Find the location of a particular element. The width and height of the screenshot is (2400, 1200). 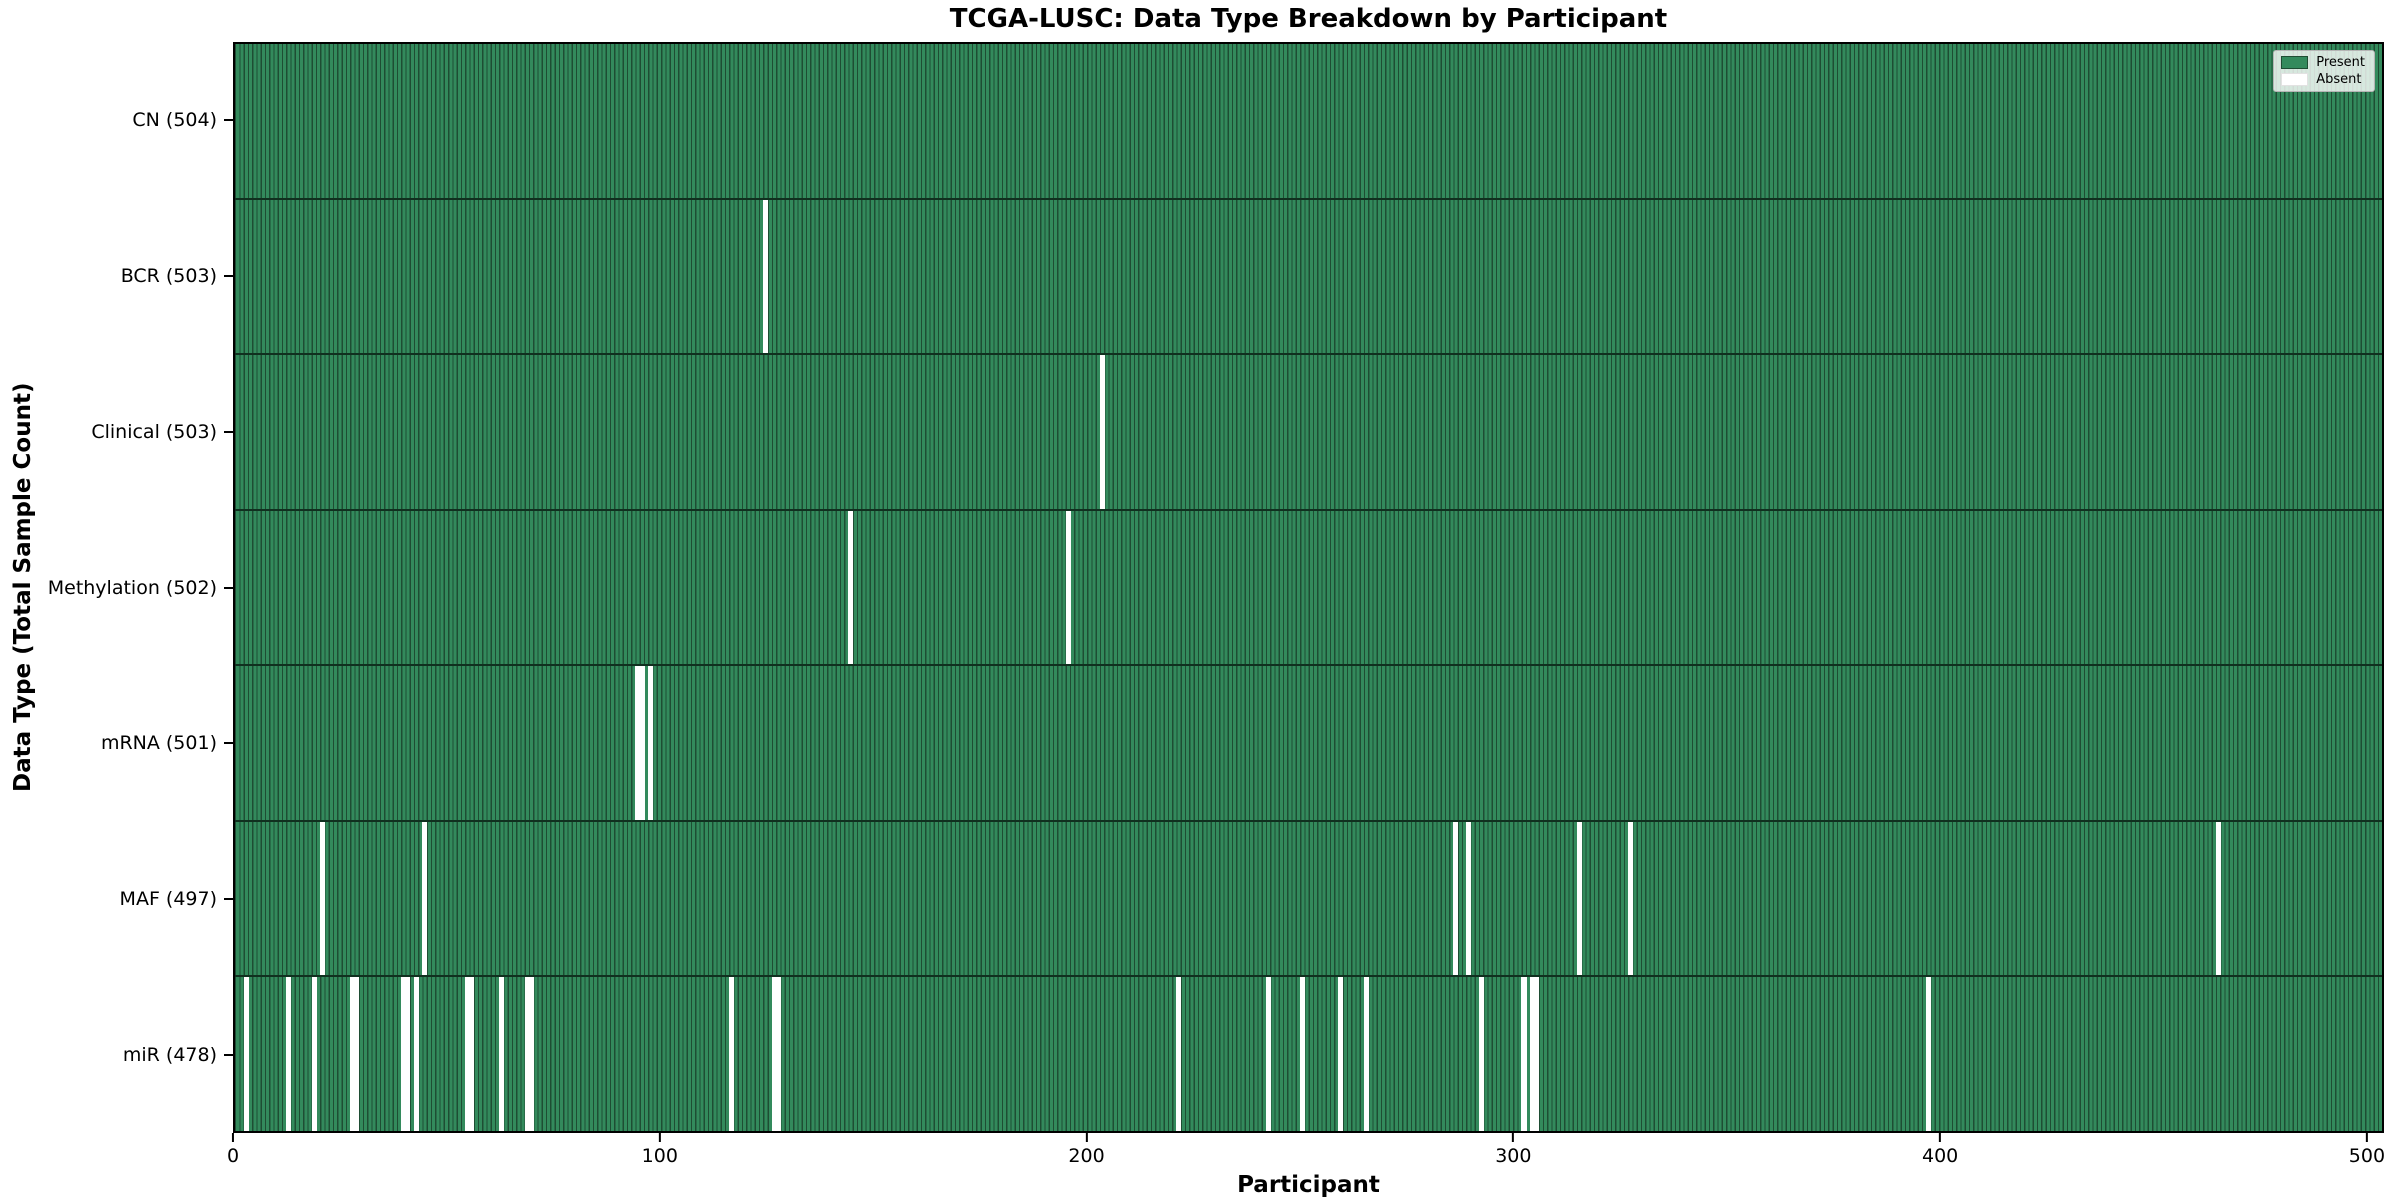

x-tick-500: 500 is located at coordinates (2367, 1150).